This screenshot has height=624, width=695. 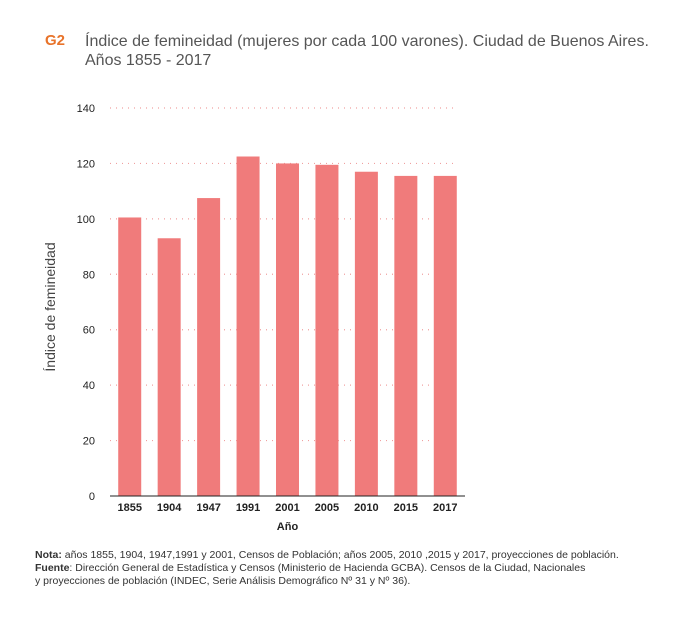 What do you see at coordinates (366, 508) in the screenshot?
I see `x-tick-label: 2010` at bounding box center [366, 508].